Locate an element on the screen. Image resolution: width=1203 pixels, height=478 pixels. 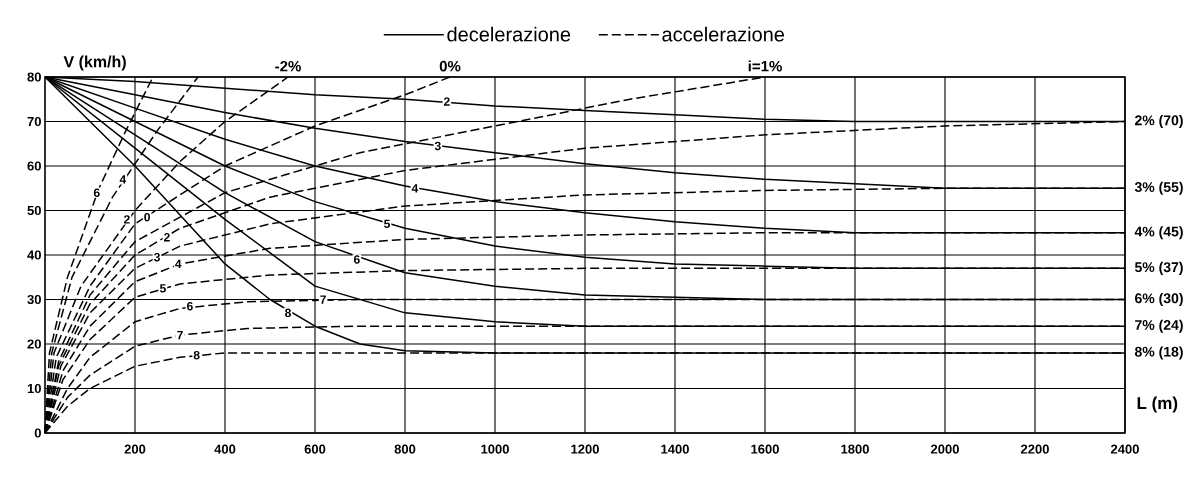
x-tick-label: 1400 is located at coordinates (675, 449).